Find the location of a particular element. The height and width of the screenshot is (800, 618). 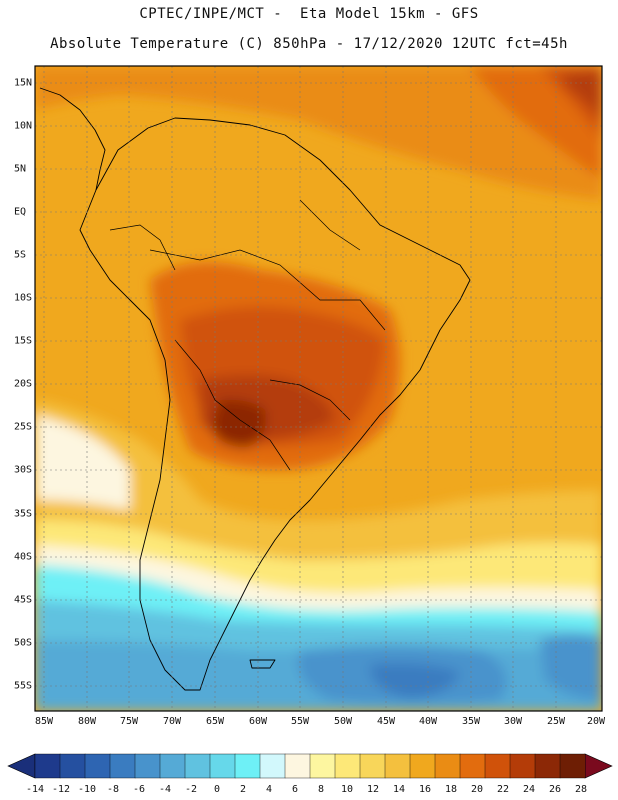

lat-label: 10S is located at coordinates (23, 298).